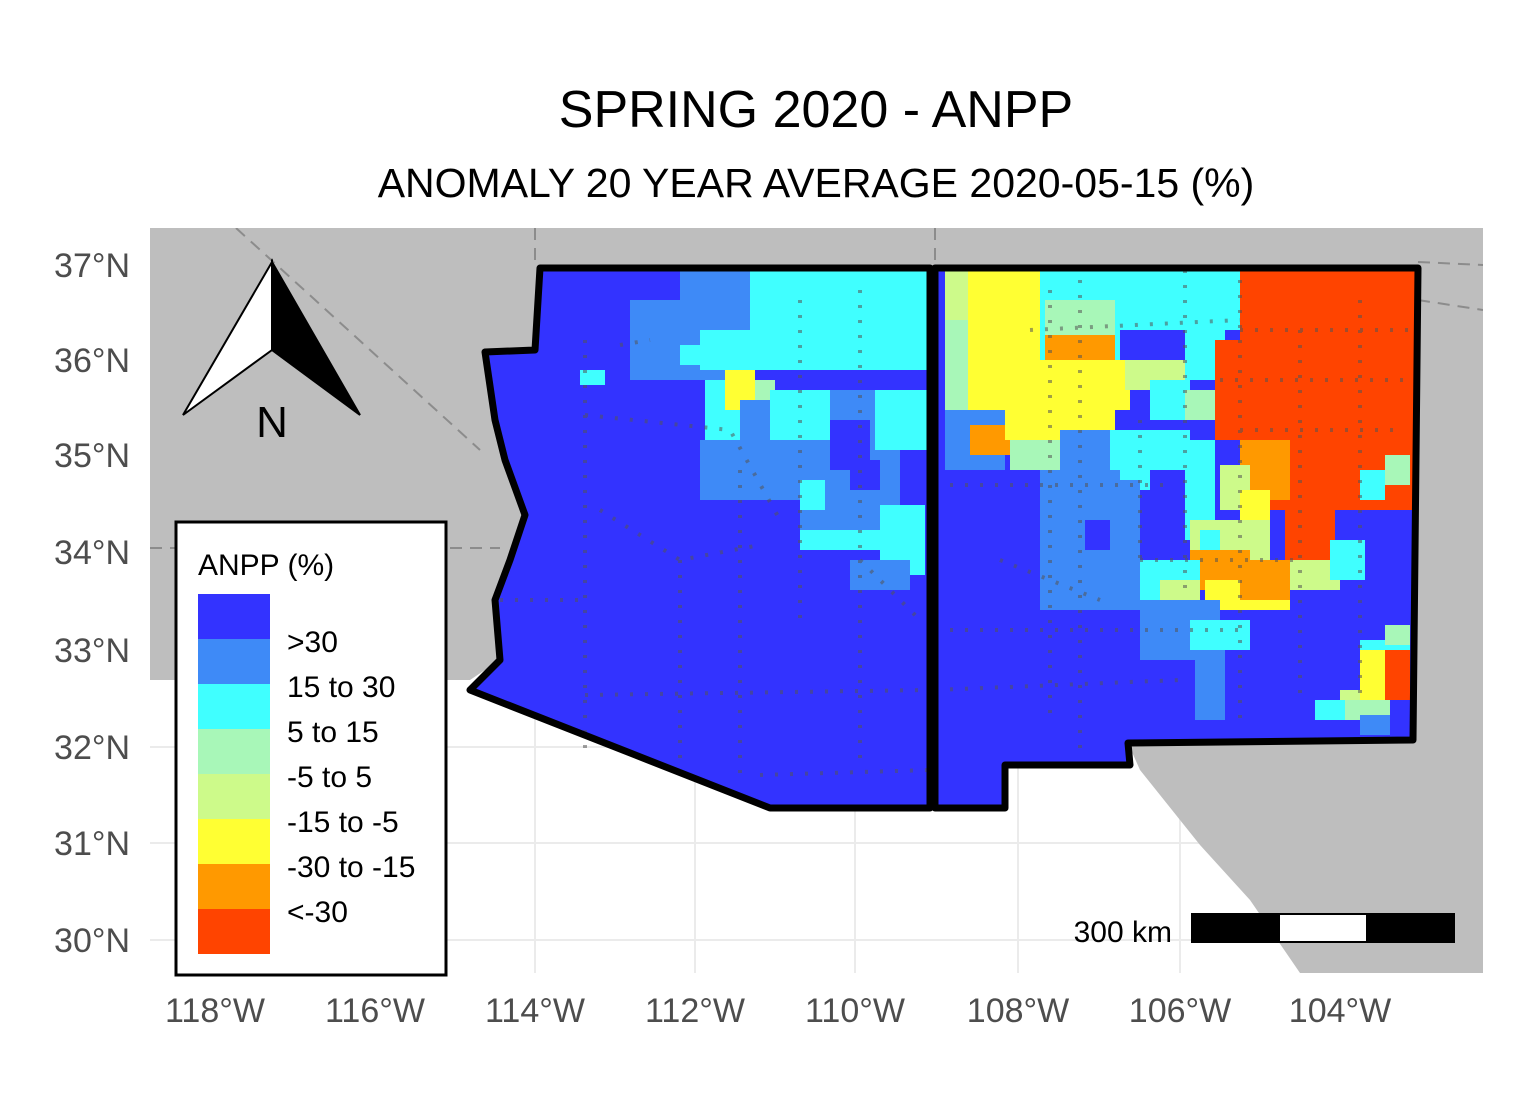 This screenshot has width=1530, height=1117. I want to click on x-tick-label: 106°W, so click(1180, 1011).